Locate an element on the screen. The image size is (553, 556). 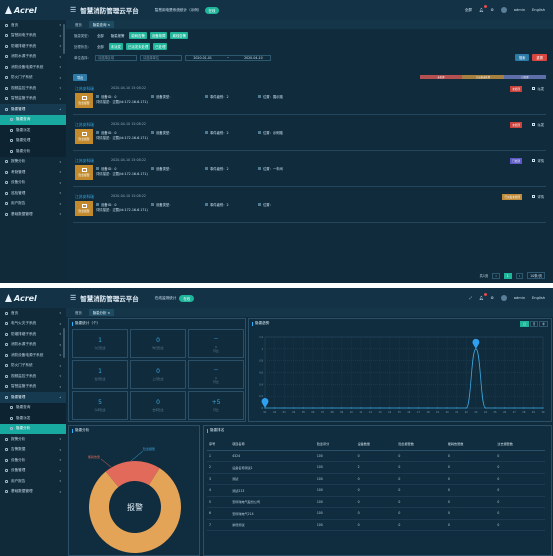
table-row: 3 测试 100 0 0 0 0 is located at coordinates (376, 479).